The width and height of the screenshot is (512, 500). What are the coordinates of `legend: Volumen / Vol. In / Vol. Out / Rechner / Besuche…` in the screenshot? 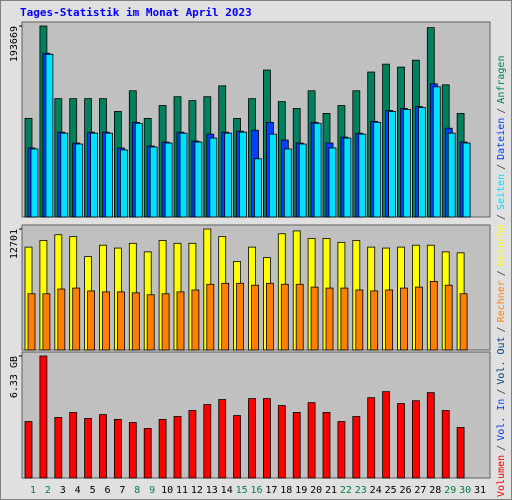 It's located at (501, 276).